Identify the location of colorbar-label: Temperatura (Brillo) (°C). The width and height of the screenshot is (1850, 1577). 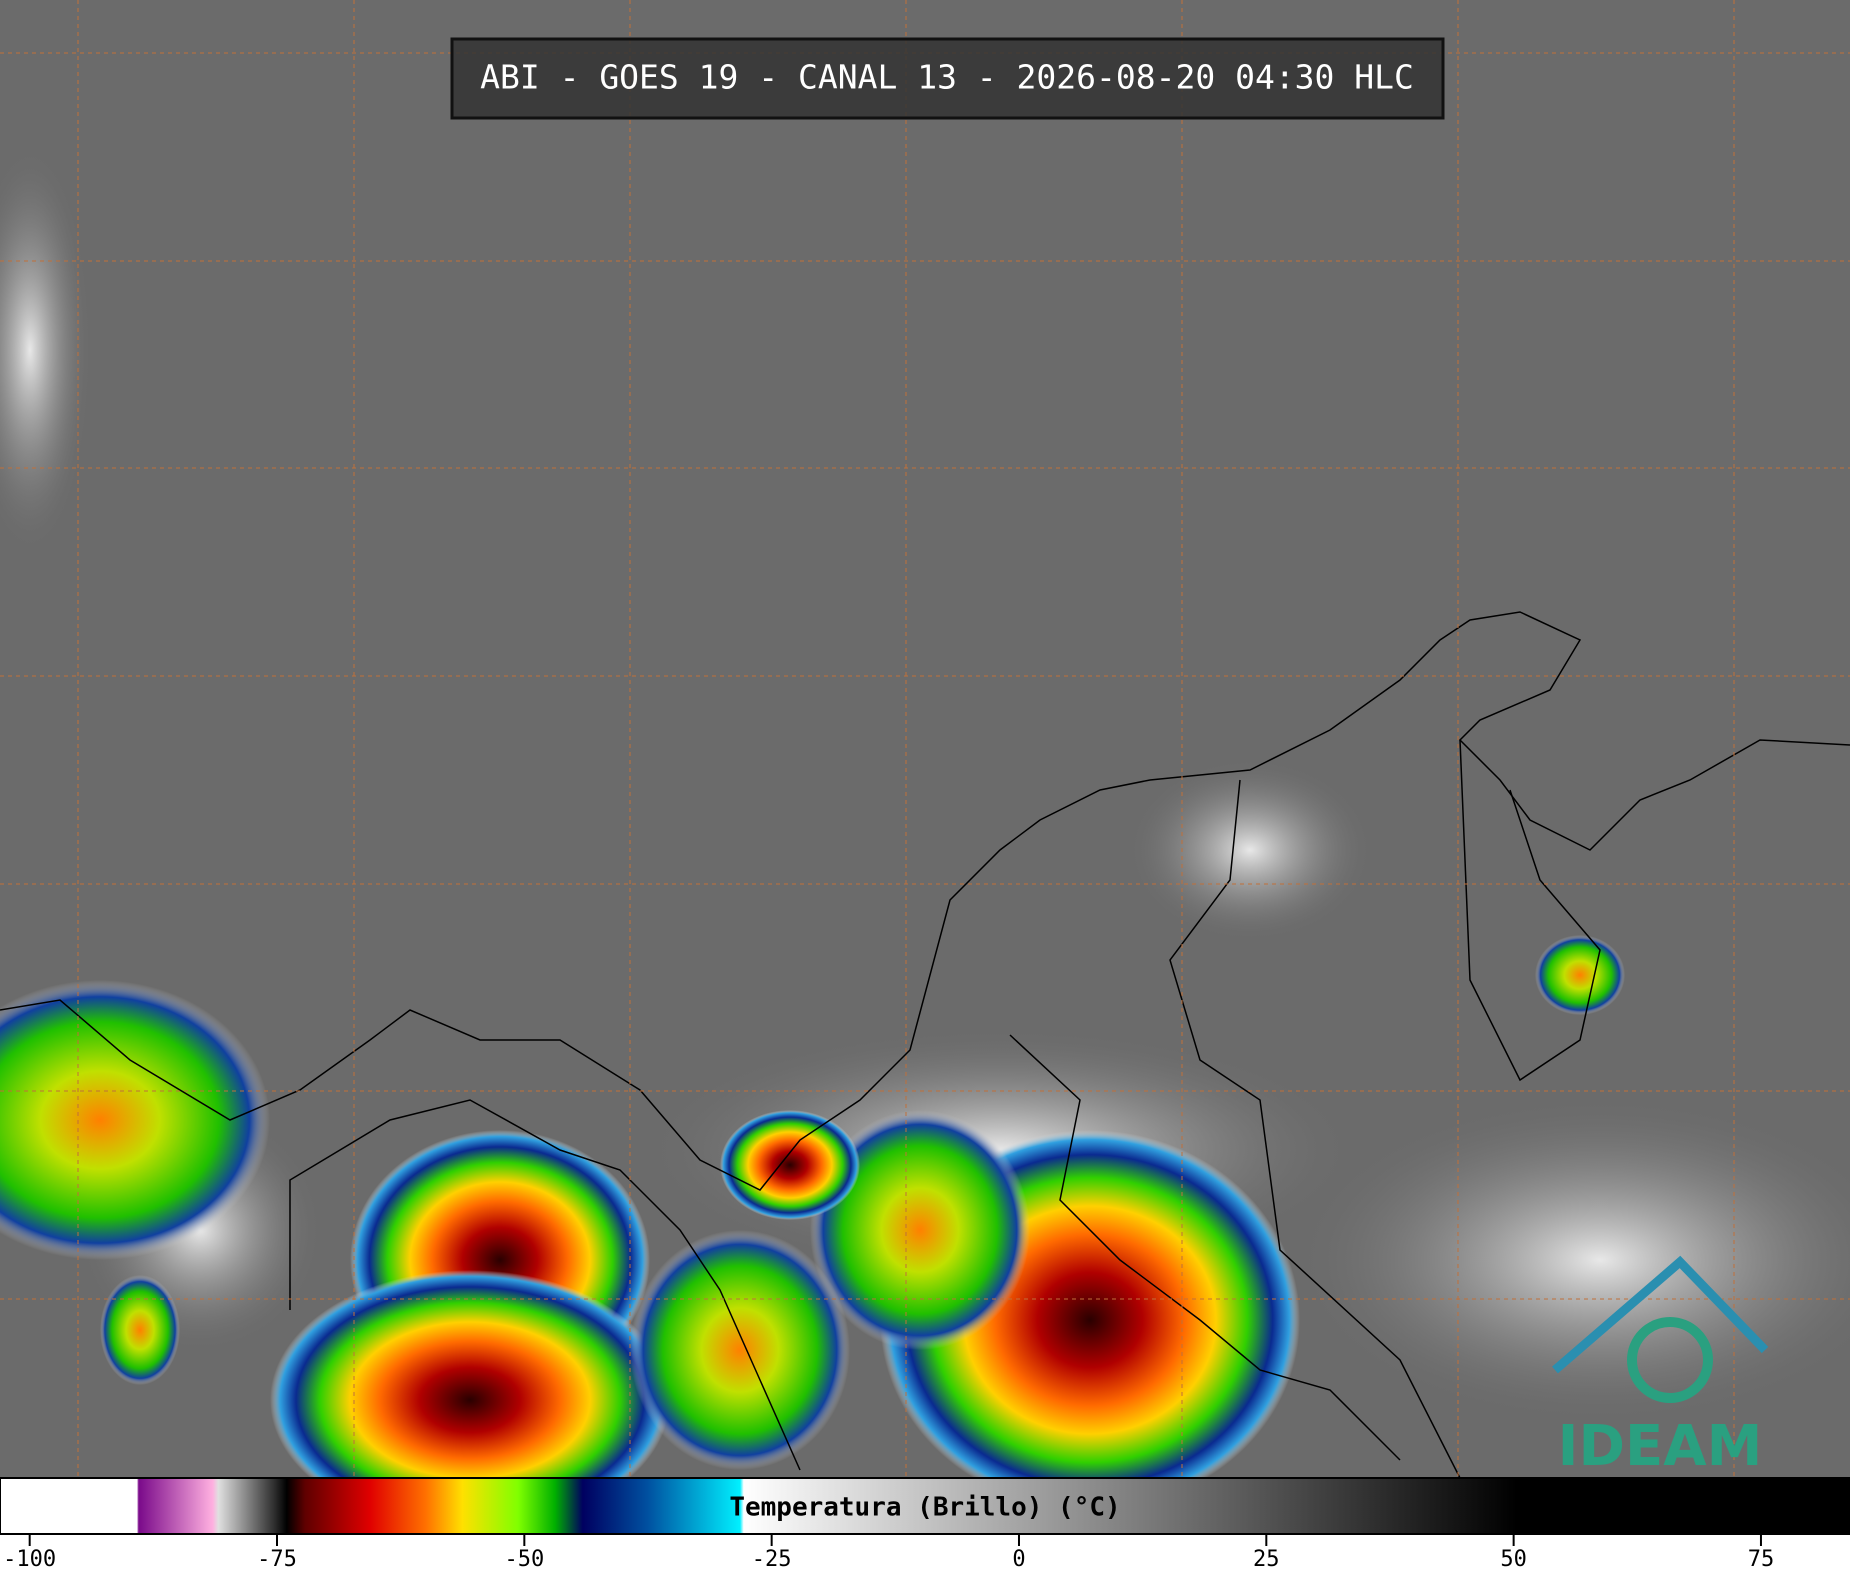
(924, 1508).